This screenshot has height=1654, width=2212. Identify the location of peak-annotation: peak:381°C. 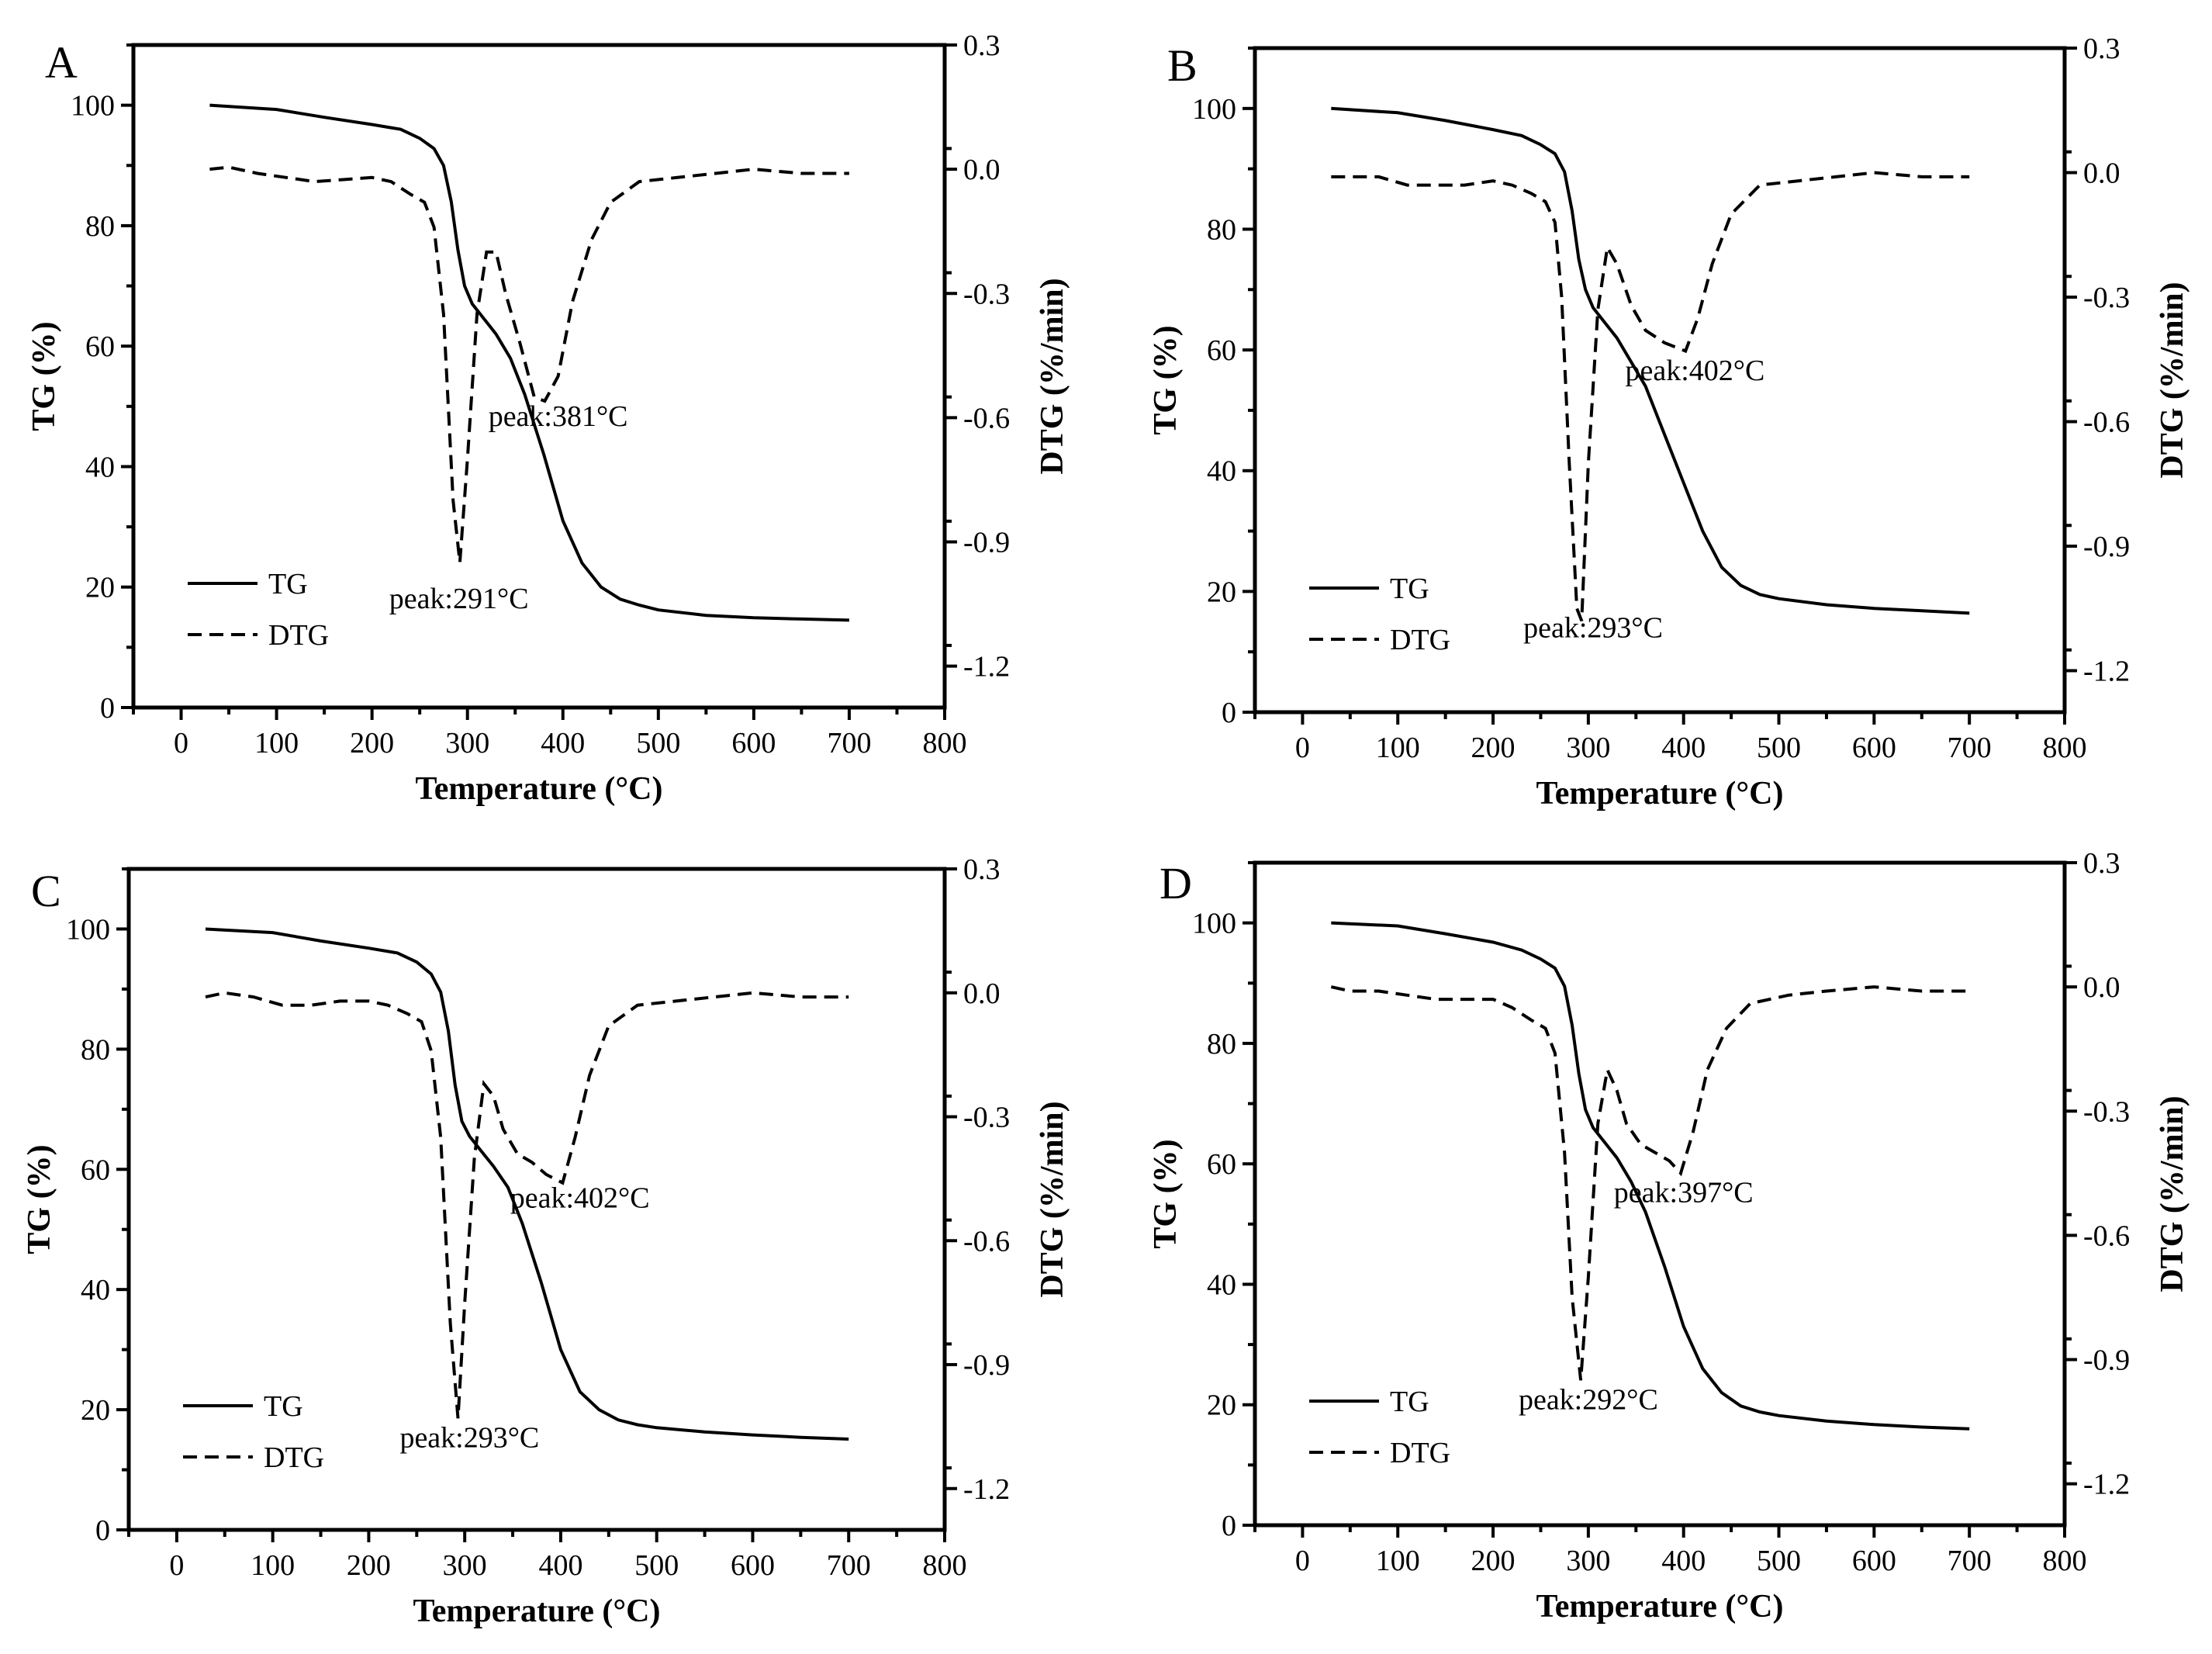
(558, 416).